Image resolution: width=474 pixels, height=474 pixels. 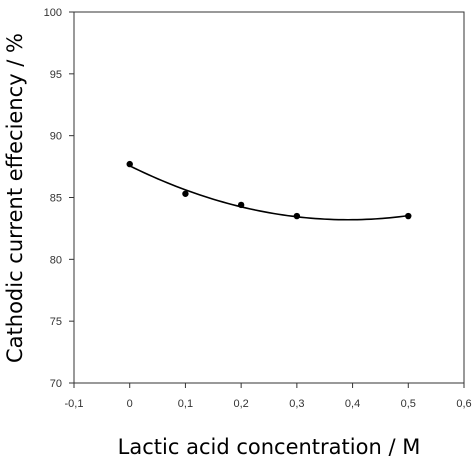 I want to click on y-axis-title: Cathodic current effeciency / %, so click(x=15, y=198).